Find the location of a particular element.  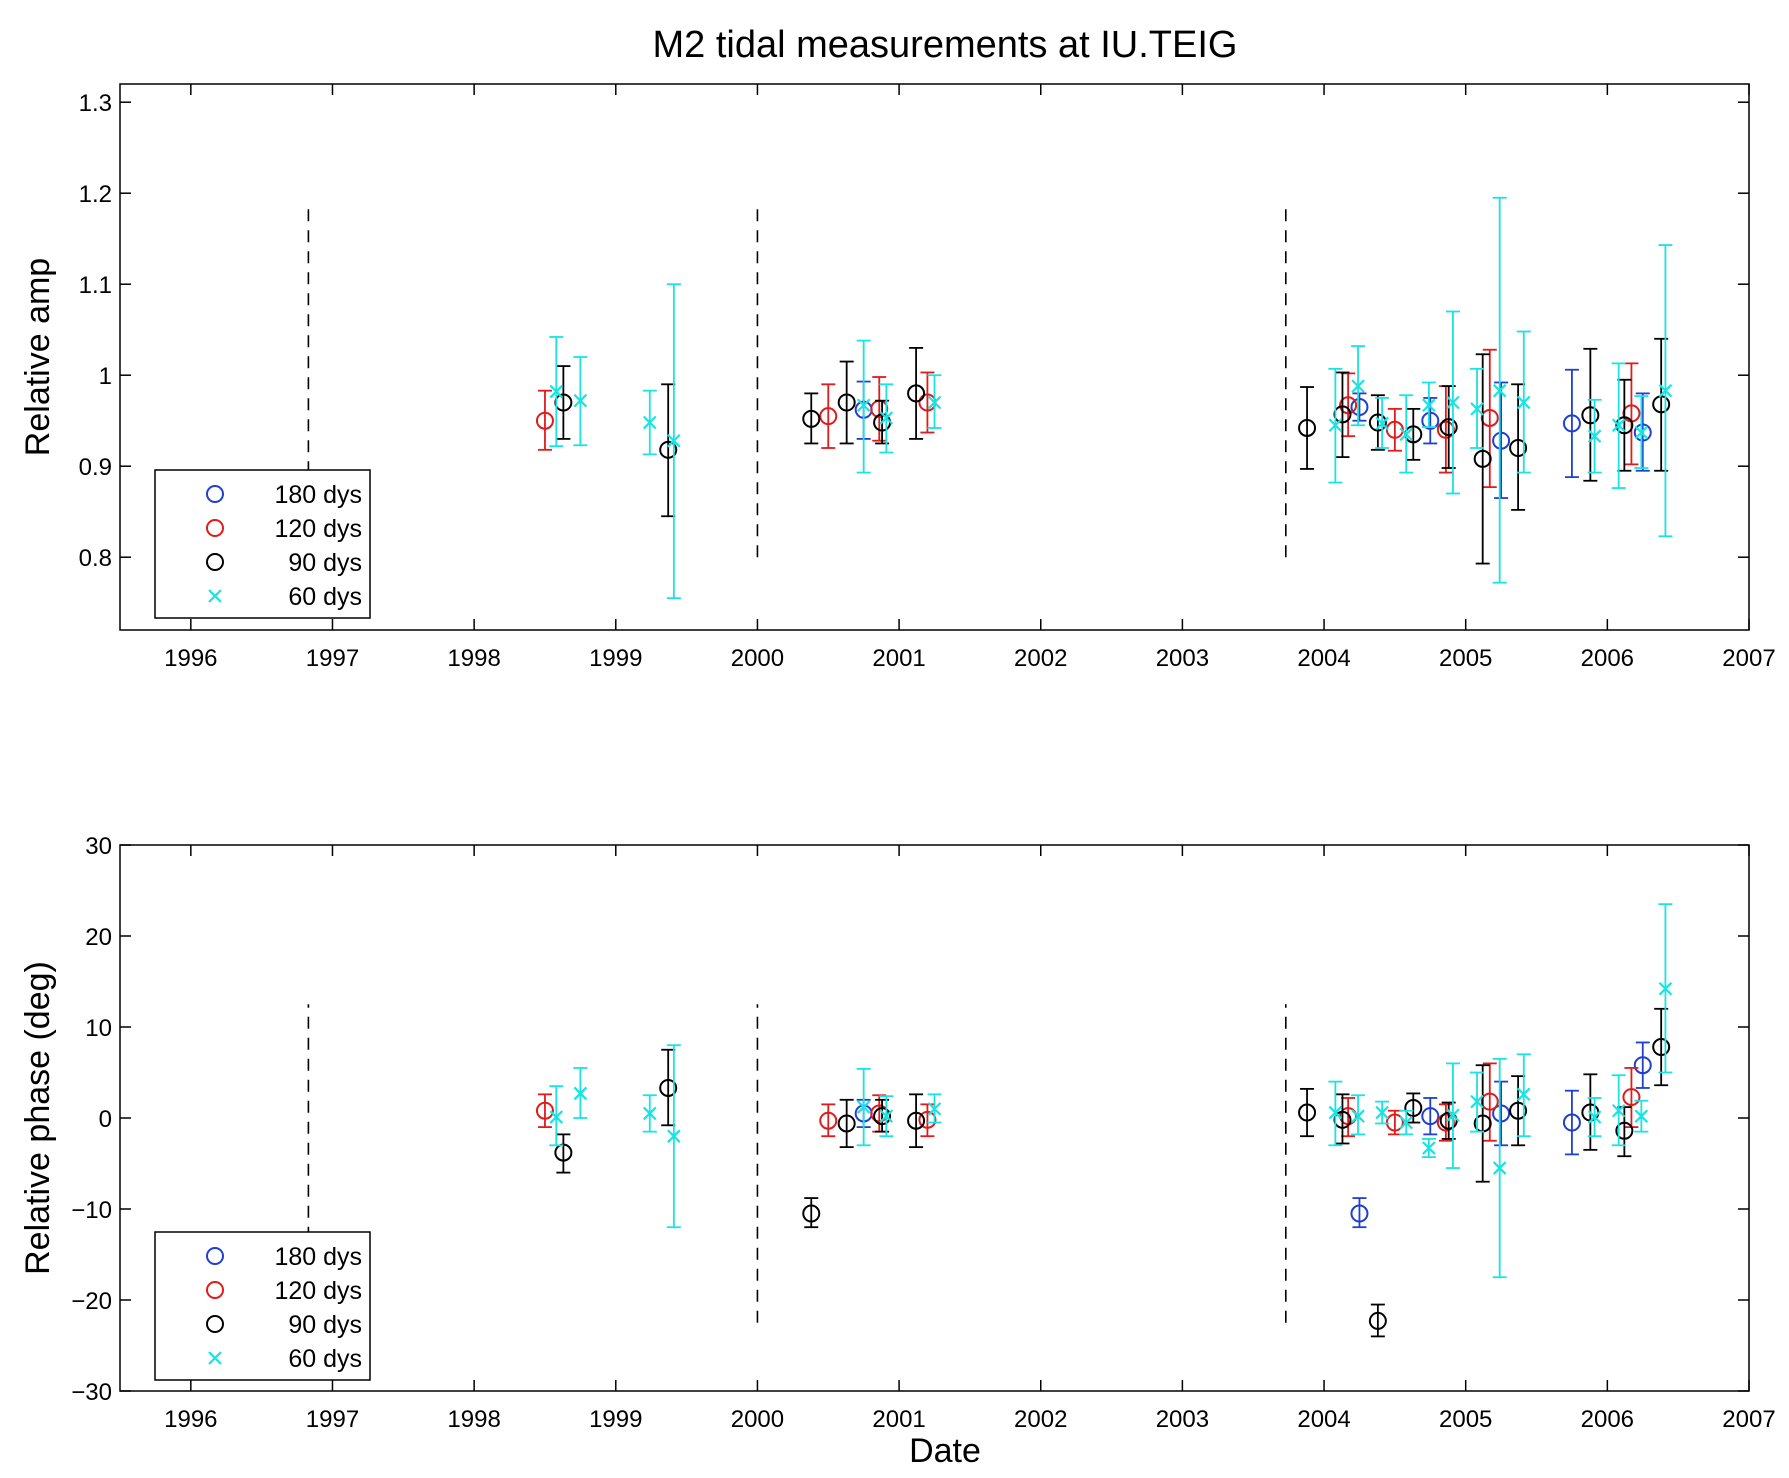

chart-title: M2 tidal measurements at IU.TEIG is located at coordinates (945, 45).